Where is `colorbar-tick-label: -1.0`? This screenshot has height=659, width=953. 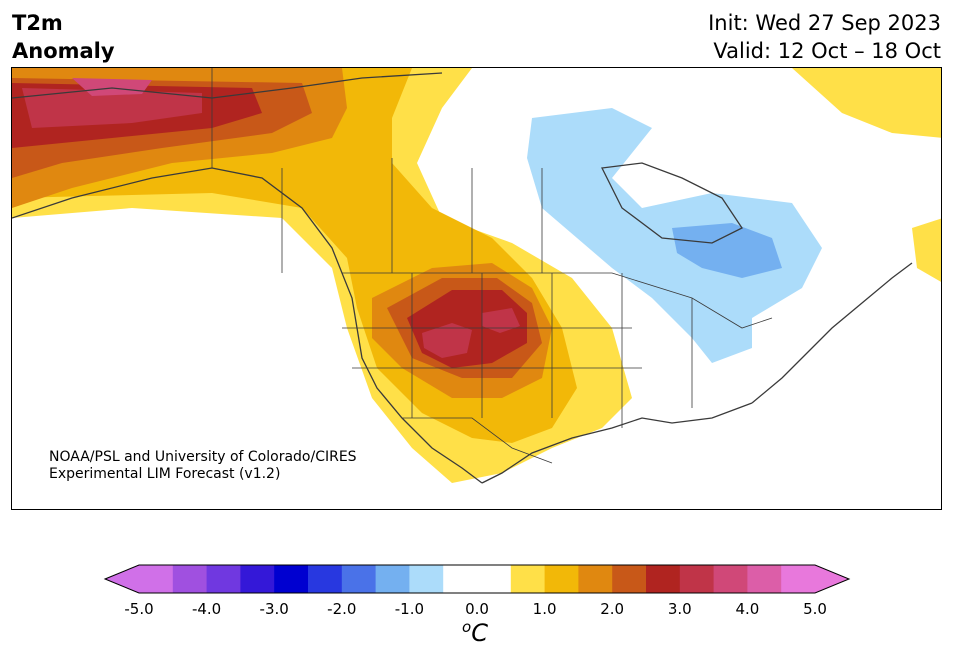 colorbar-tick-label: -1.0 is located at coordinates (409, 609).